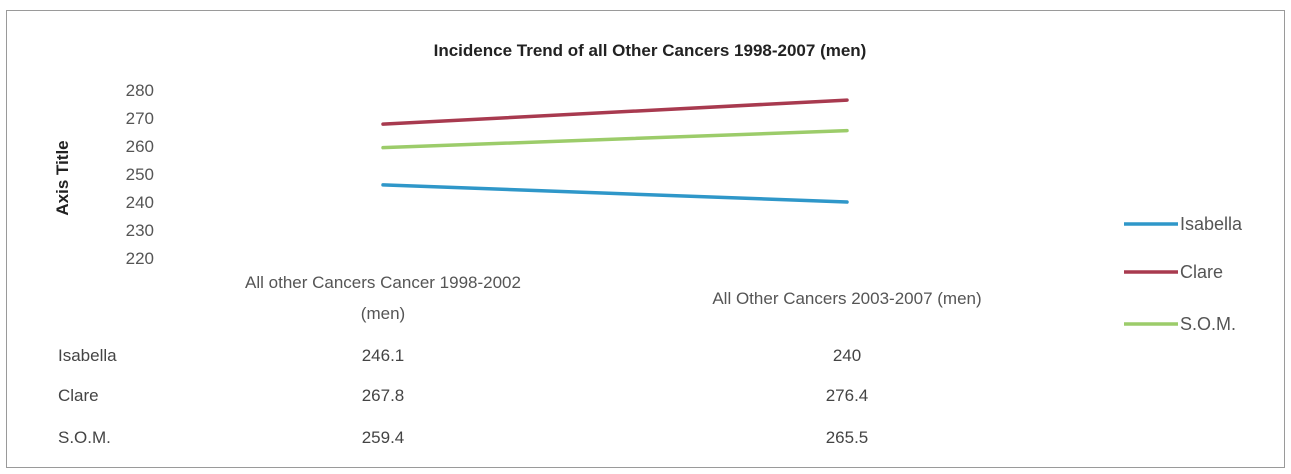 This screenshot has height=474, width=1291. I want to click on data-value-label: 265.5, so click(847, 437).